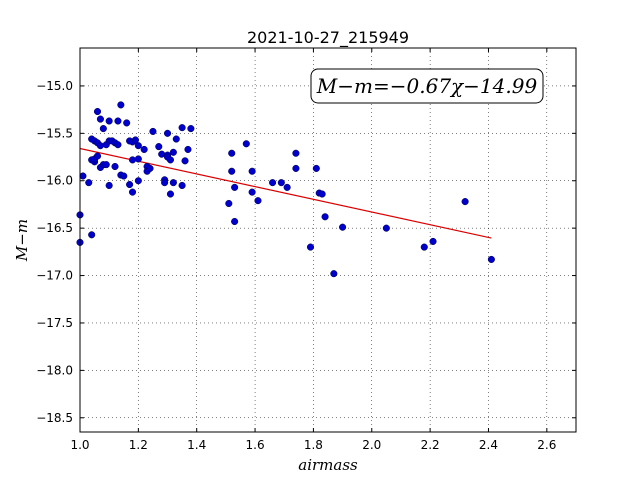  What do you see at coordinates (196, 445) in the screenshot?
I see `x-tick-label: 1.4` at bounding box center [196, 445].